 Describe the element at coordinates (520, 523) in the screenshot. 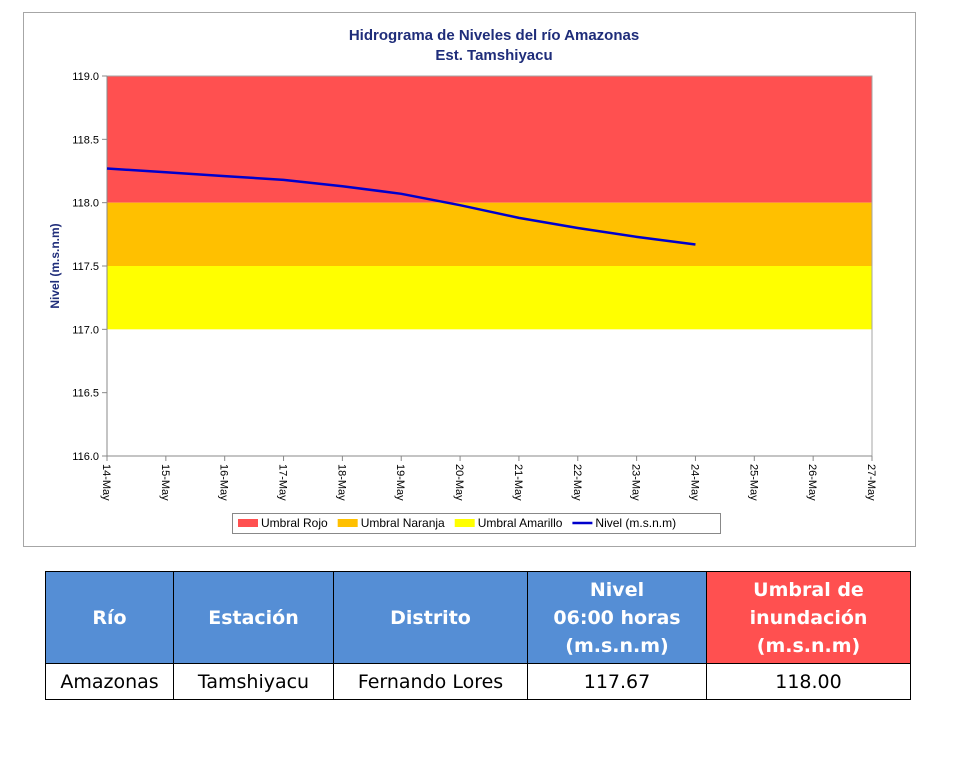

I see `legend-label: Umbral Amarillo` at that location.